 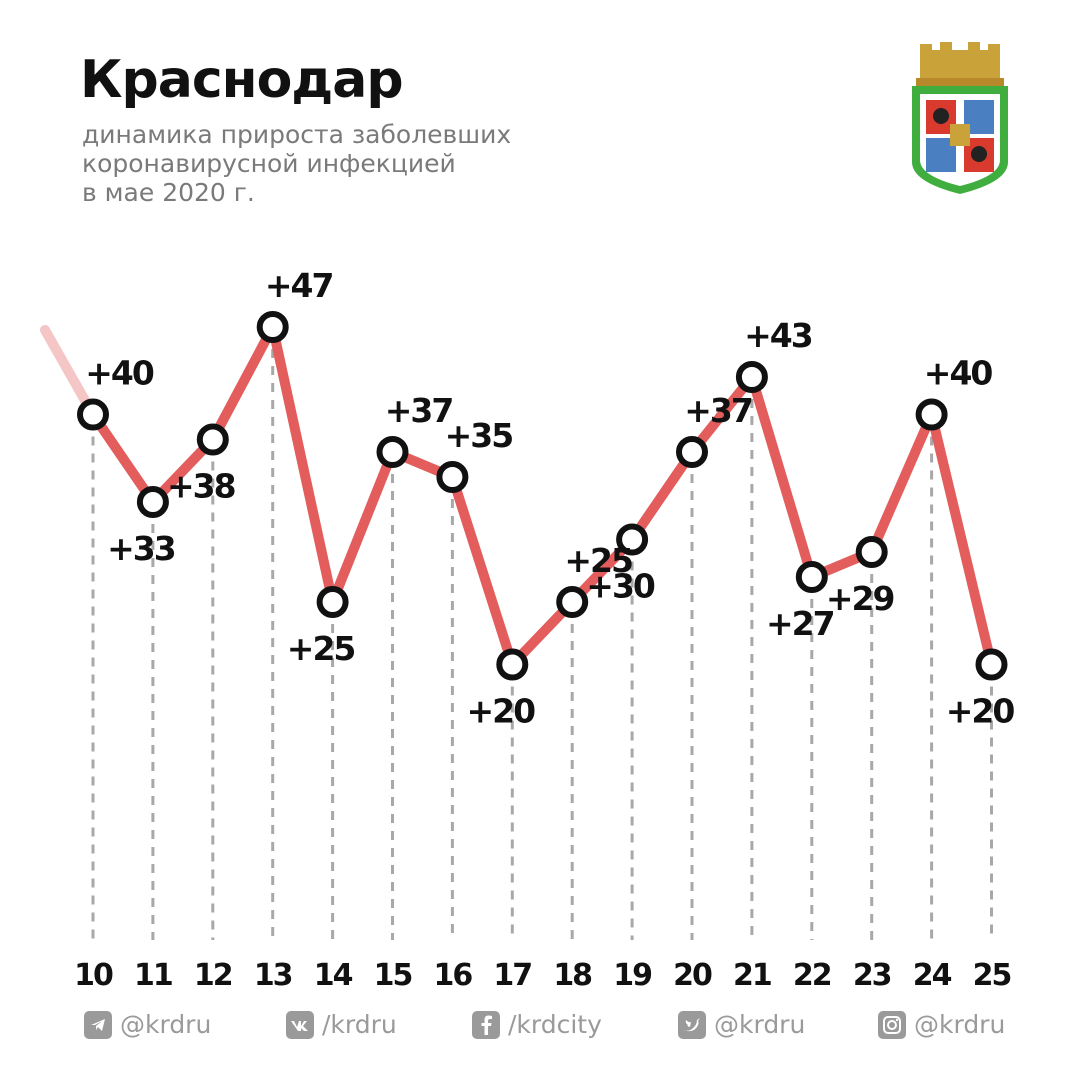 I want to click on series-lead-in, so click(x=69, y=372).